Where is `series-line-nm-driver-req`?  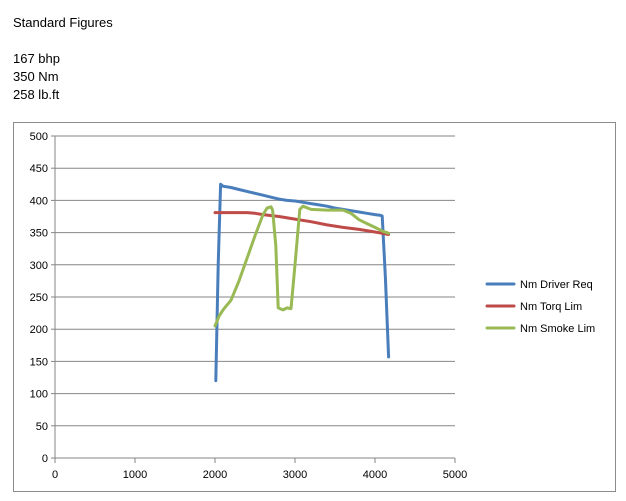
series-line-nm-driver-req is located at coordinates (302, 282).